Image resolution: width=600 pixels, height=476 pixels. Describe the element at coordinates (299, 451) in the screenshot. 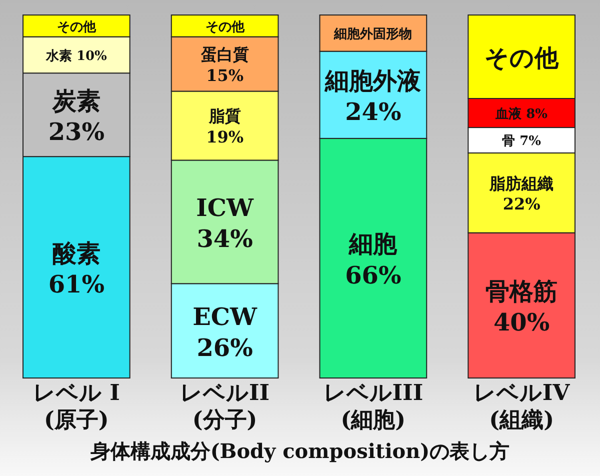

I see `text: 身体構成成分(Body composition)の表し方` at that location.